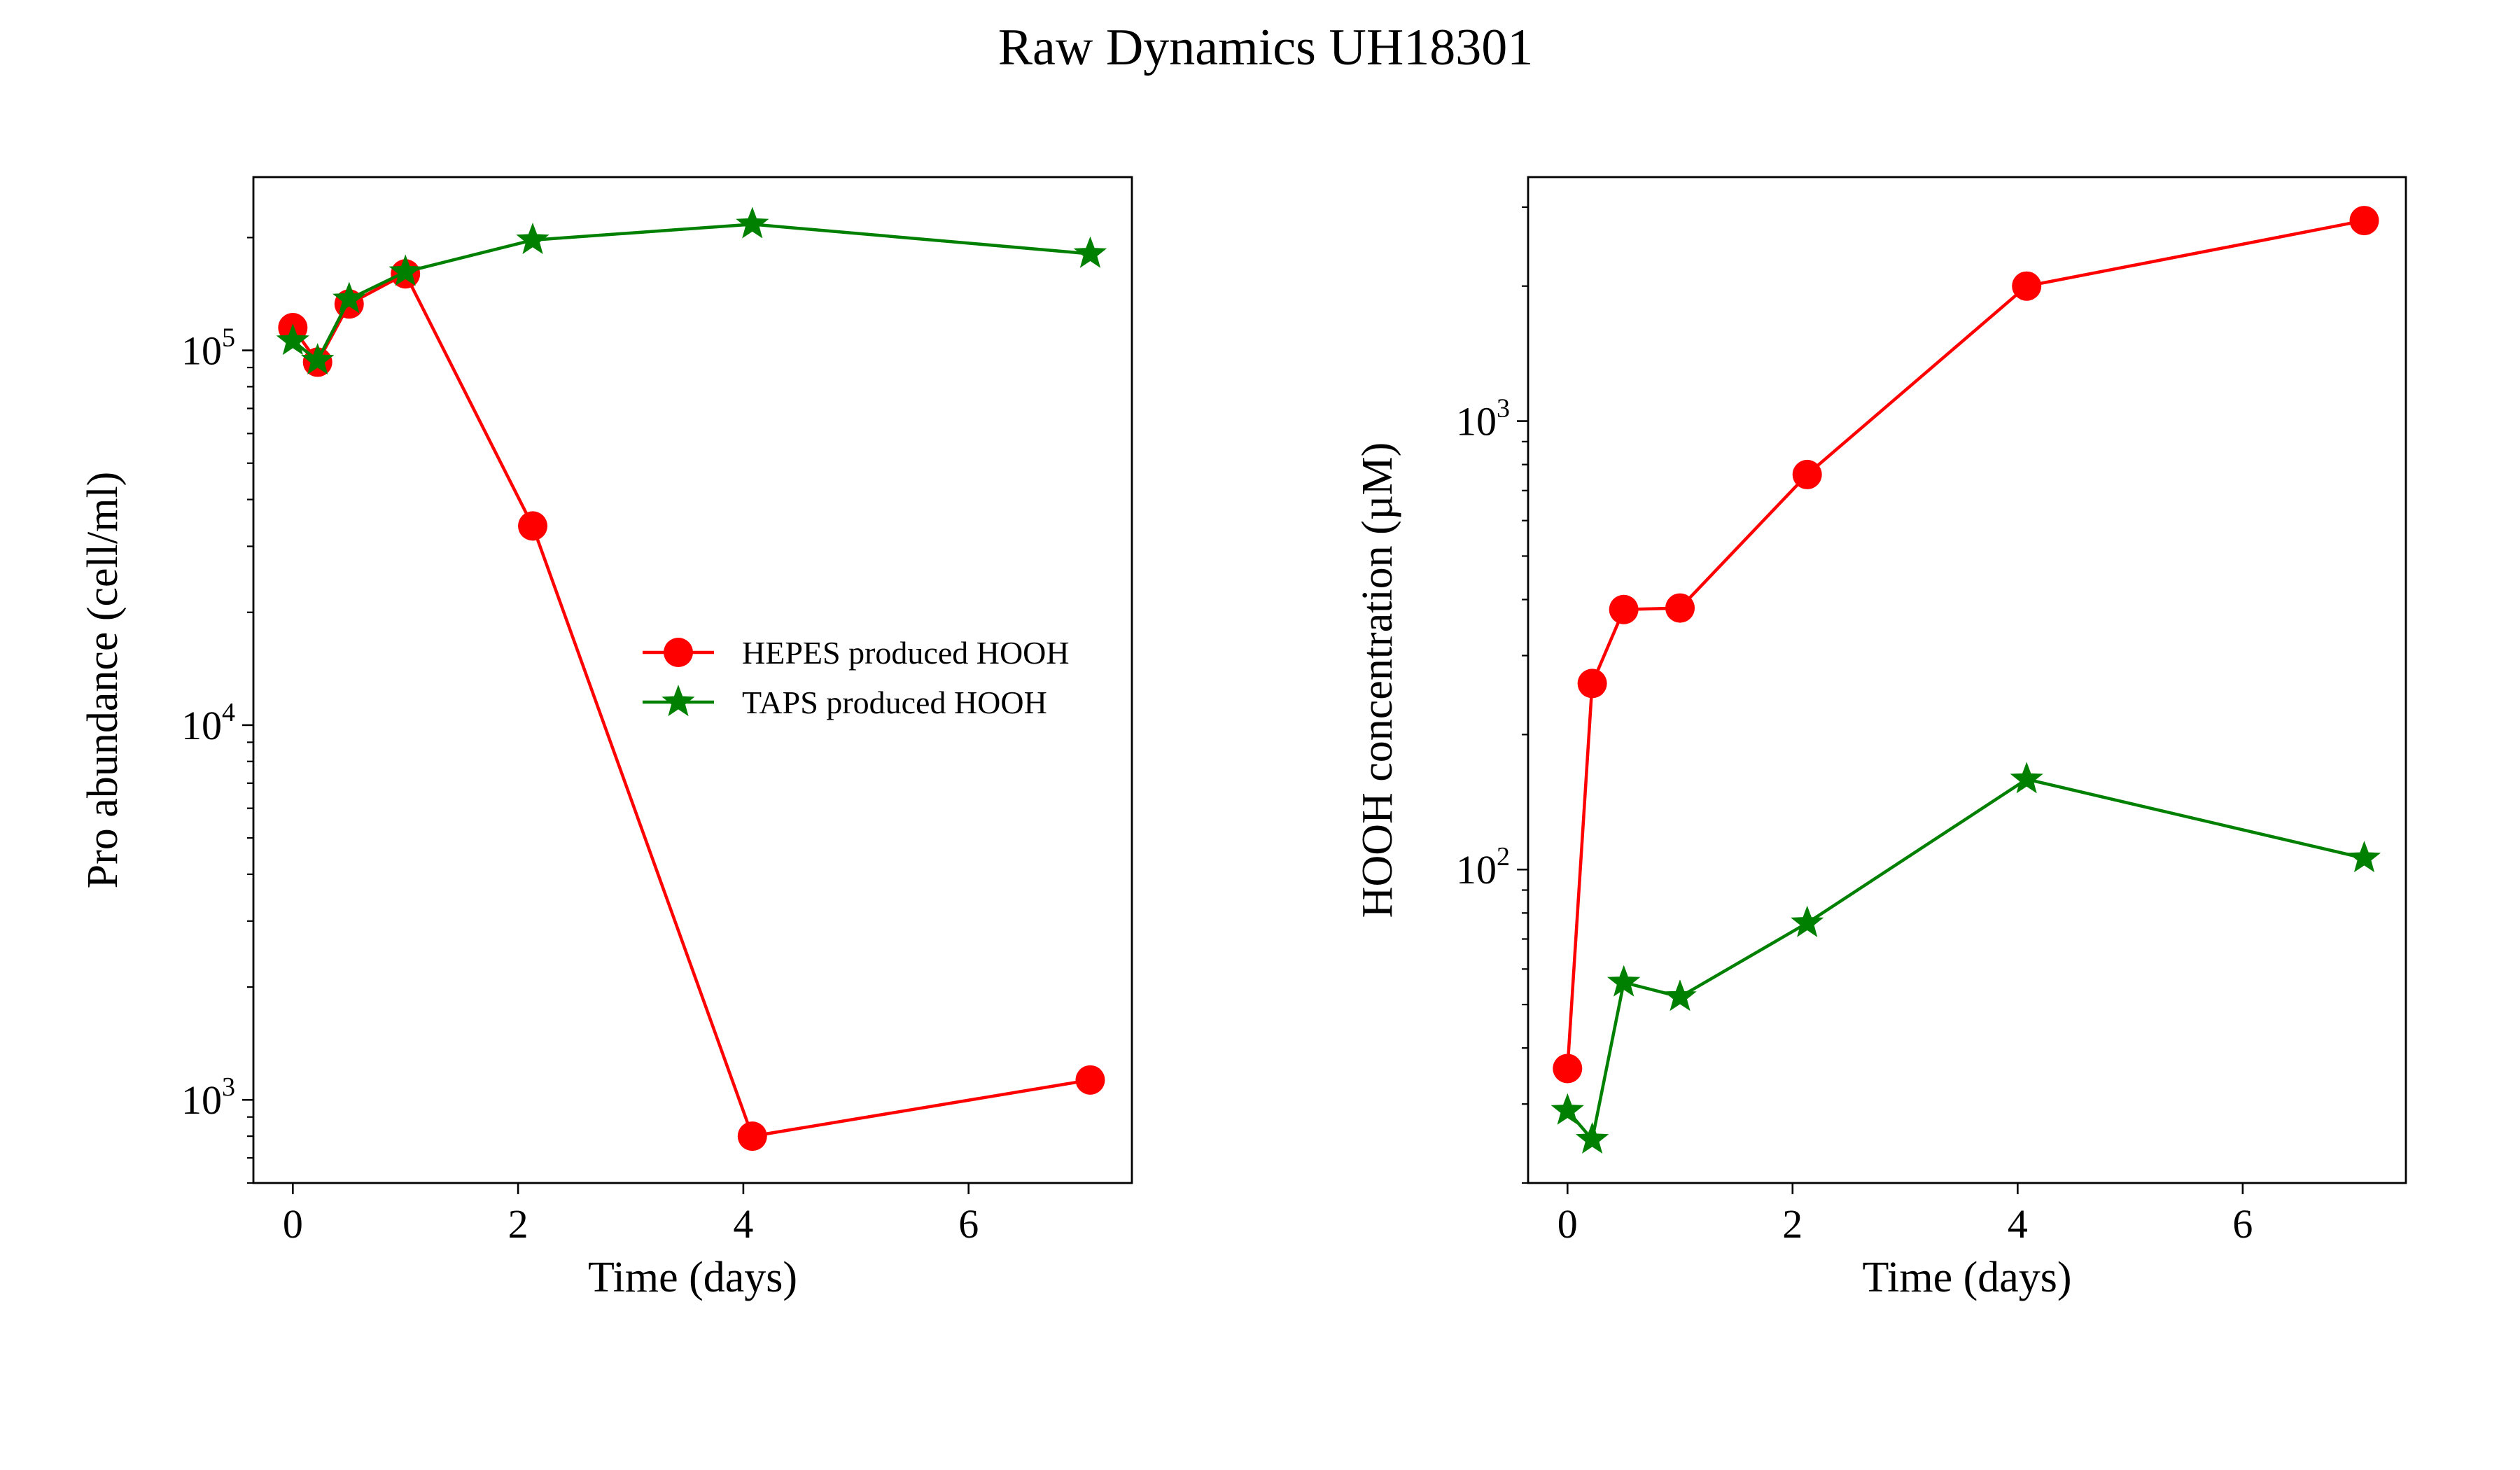 The height and width of the screenshot is (1470, 2520). I want to click on y-tick-label: 10⁵, so click(208, 348).